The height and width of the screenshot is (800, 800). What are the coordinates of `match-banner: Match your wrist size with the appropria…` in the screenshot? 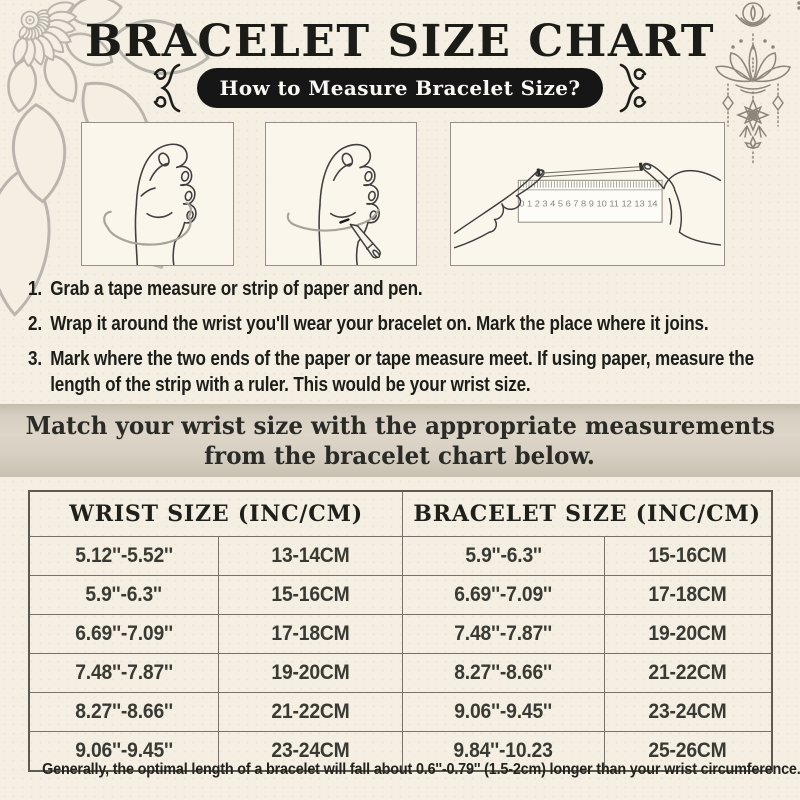 It's located at (400, 440).